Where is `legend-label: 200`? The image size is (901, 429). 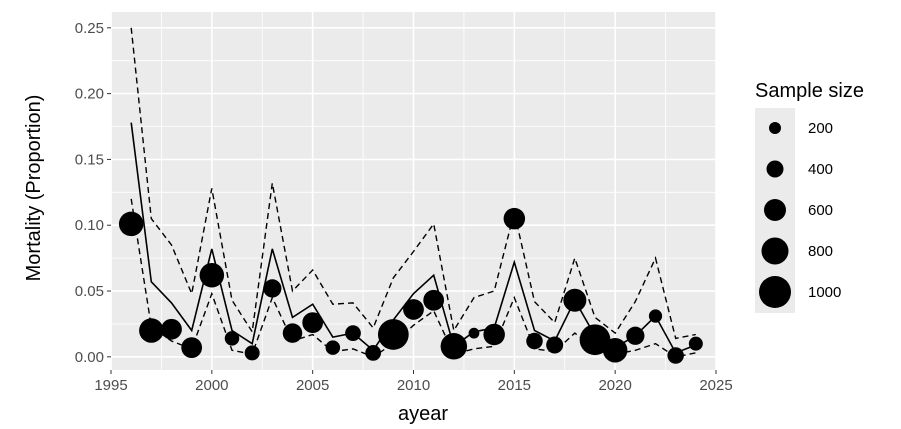 legend-label: 200 is located at coordinates (820, 128).